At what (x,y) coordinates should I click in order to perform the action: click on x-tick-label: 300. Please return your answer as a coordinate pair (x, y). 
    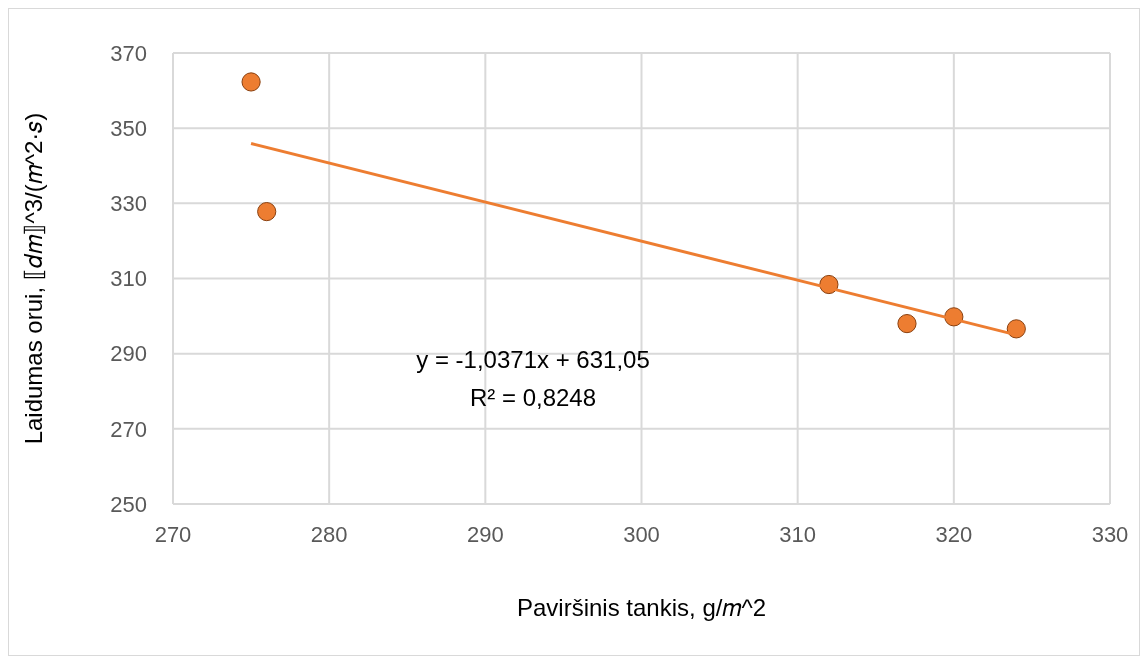
    Looking at the image, I should click on (641, 534).